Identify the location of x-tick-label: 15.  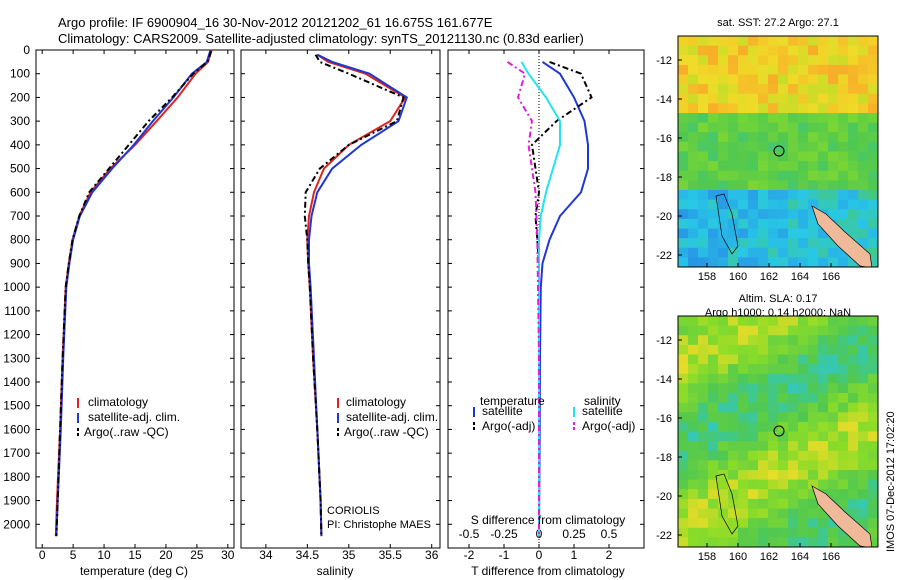
(135, 555).